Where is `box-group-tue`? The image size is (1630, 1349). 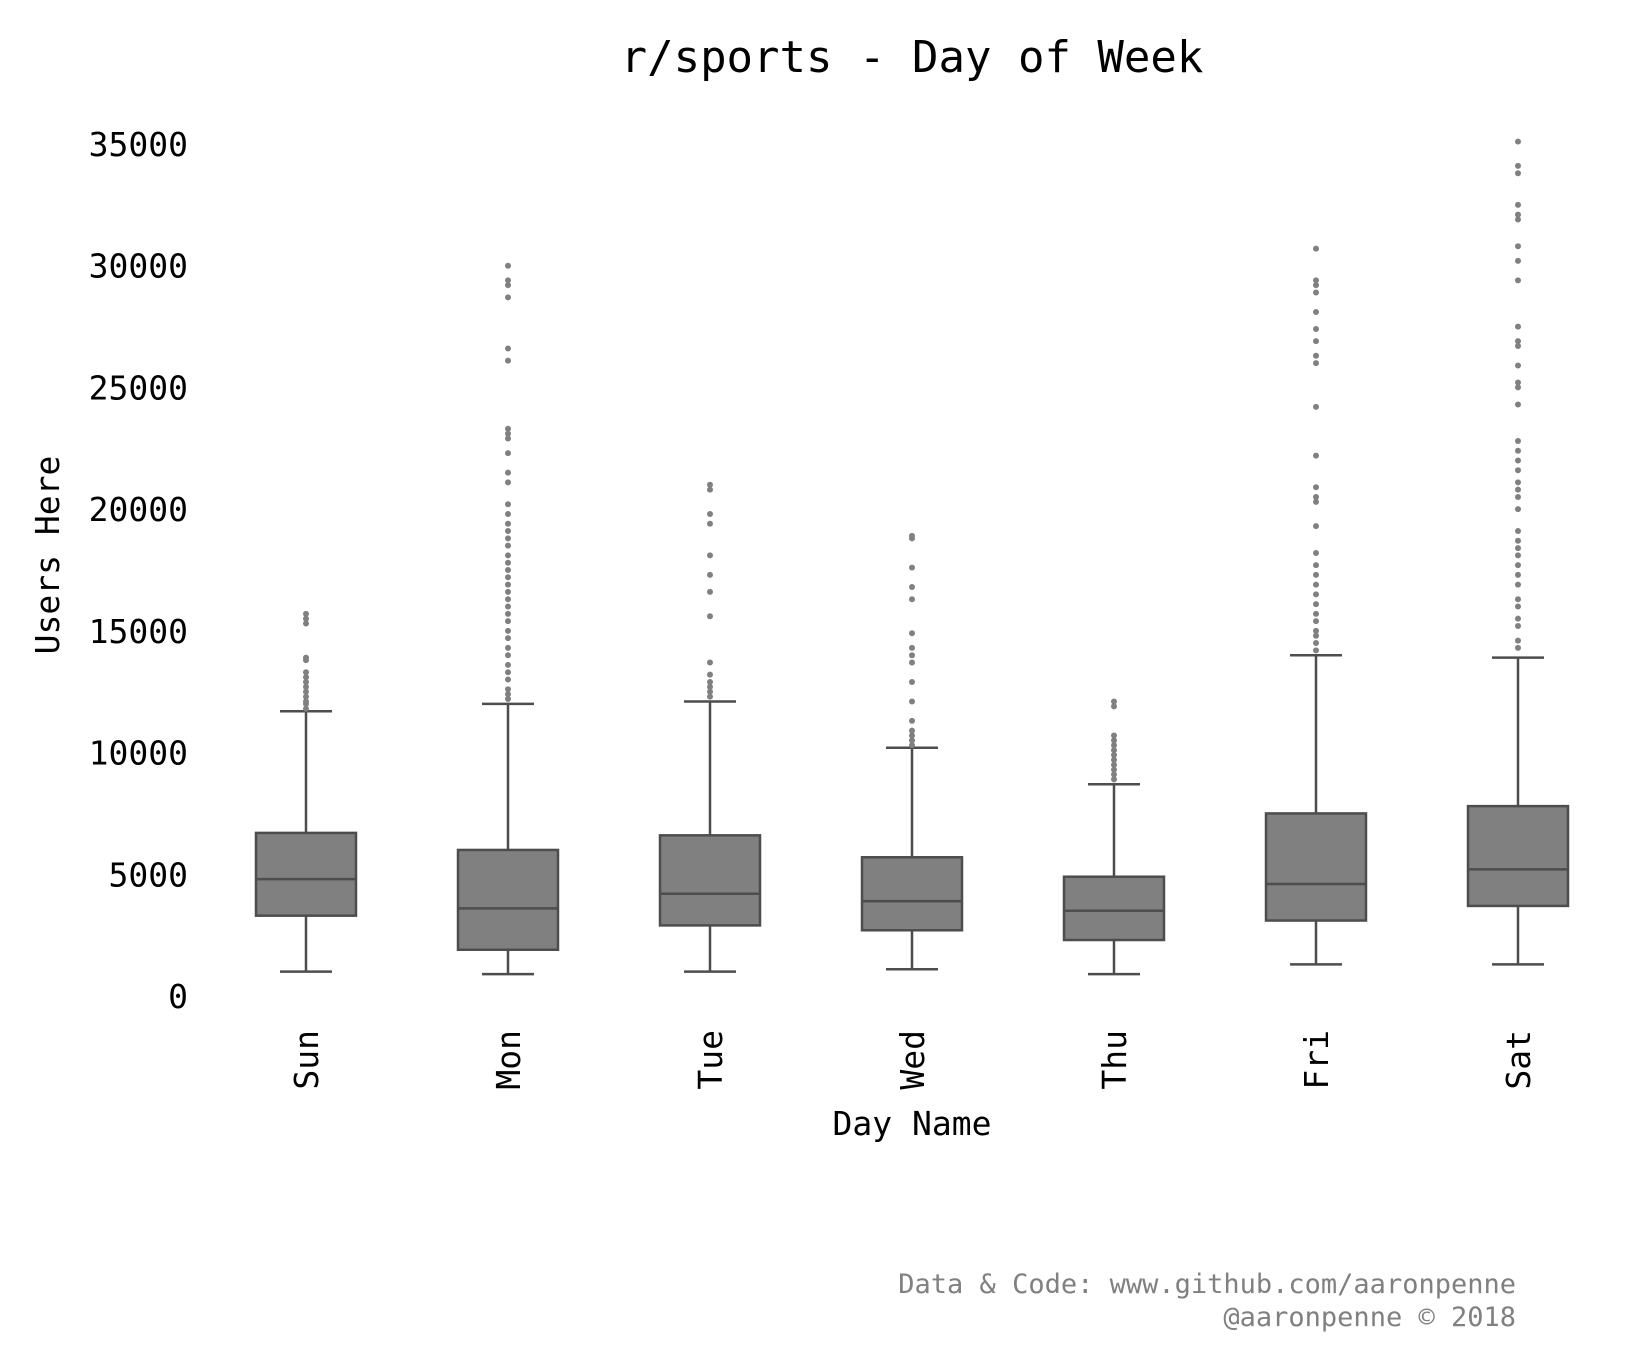
box-group-tue is located at coordinates (710, 727).